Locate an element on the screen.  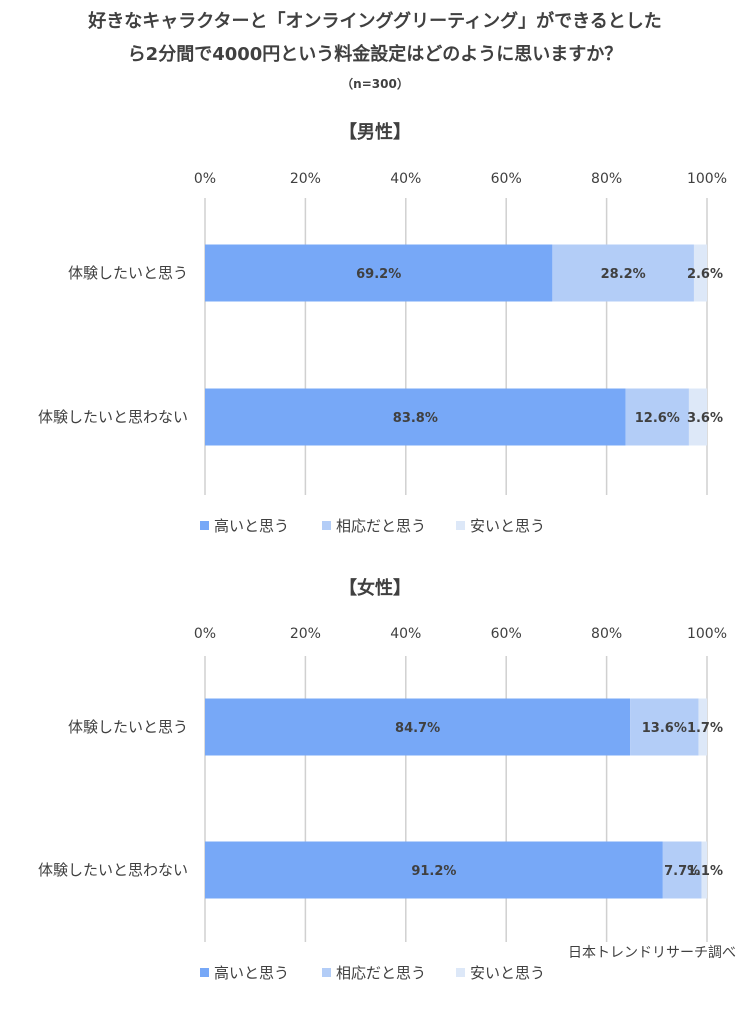
data-label: 28.2% is located at coordinates (623, 274).